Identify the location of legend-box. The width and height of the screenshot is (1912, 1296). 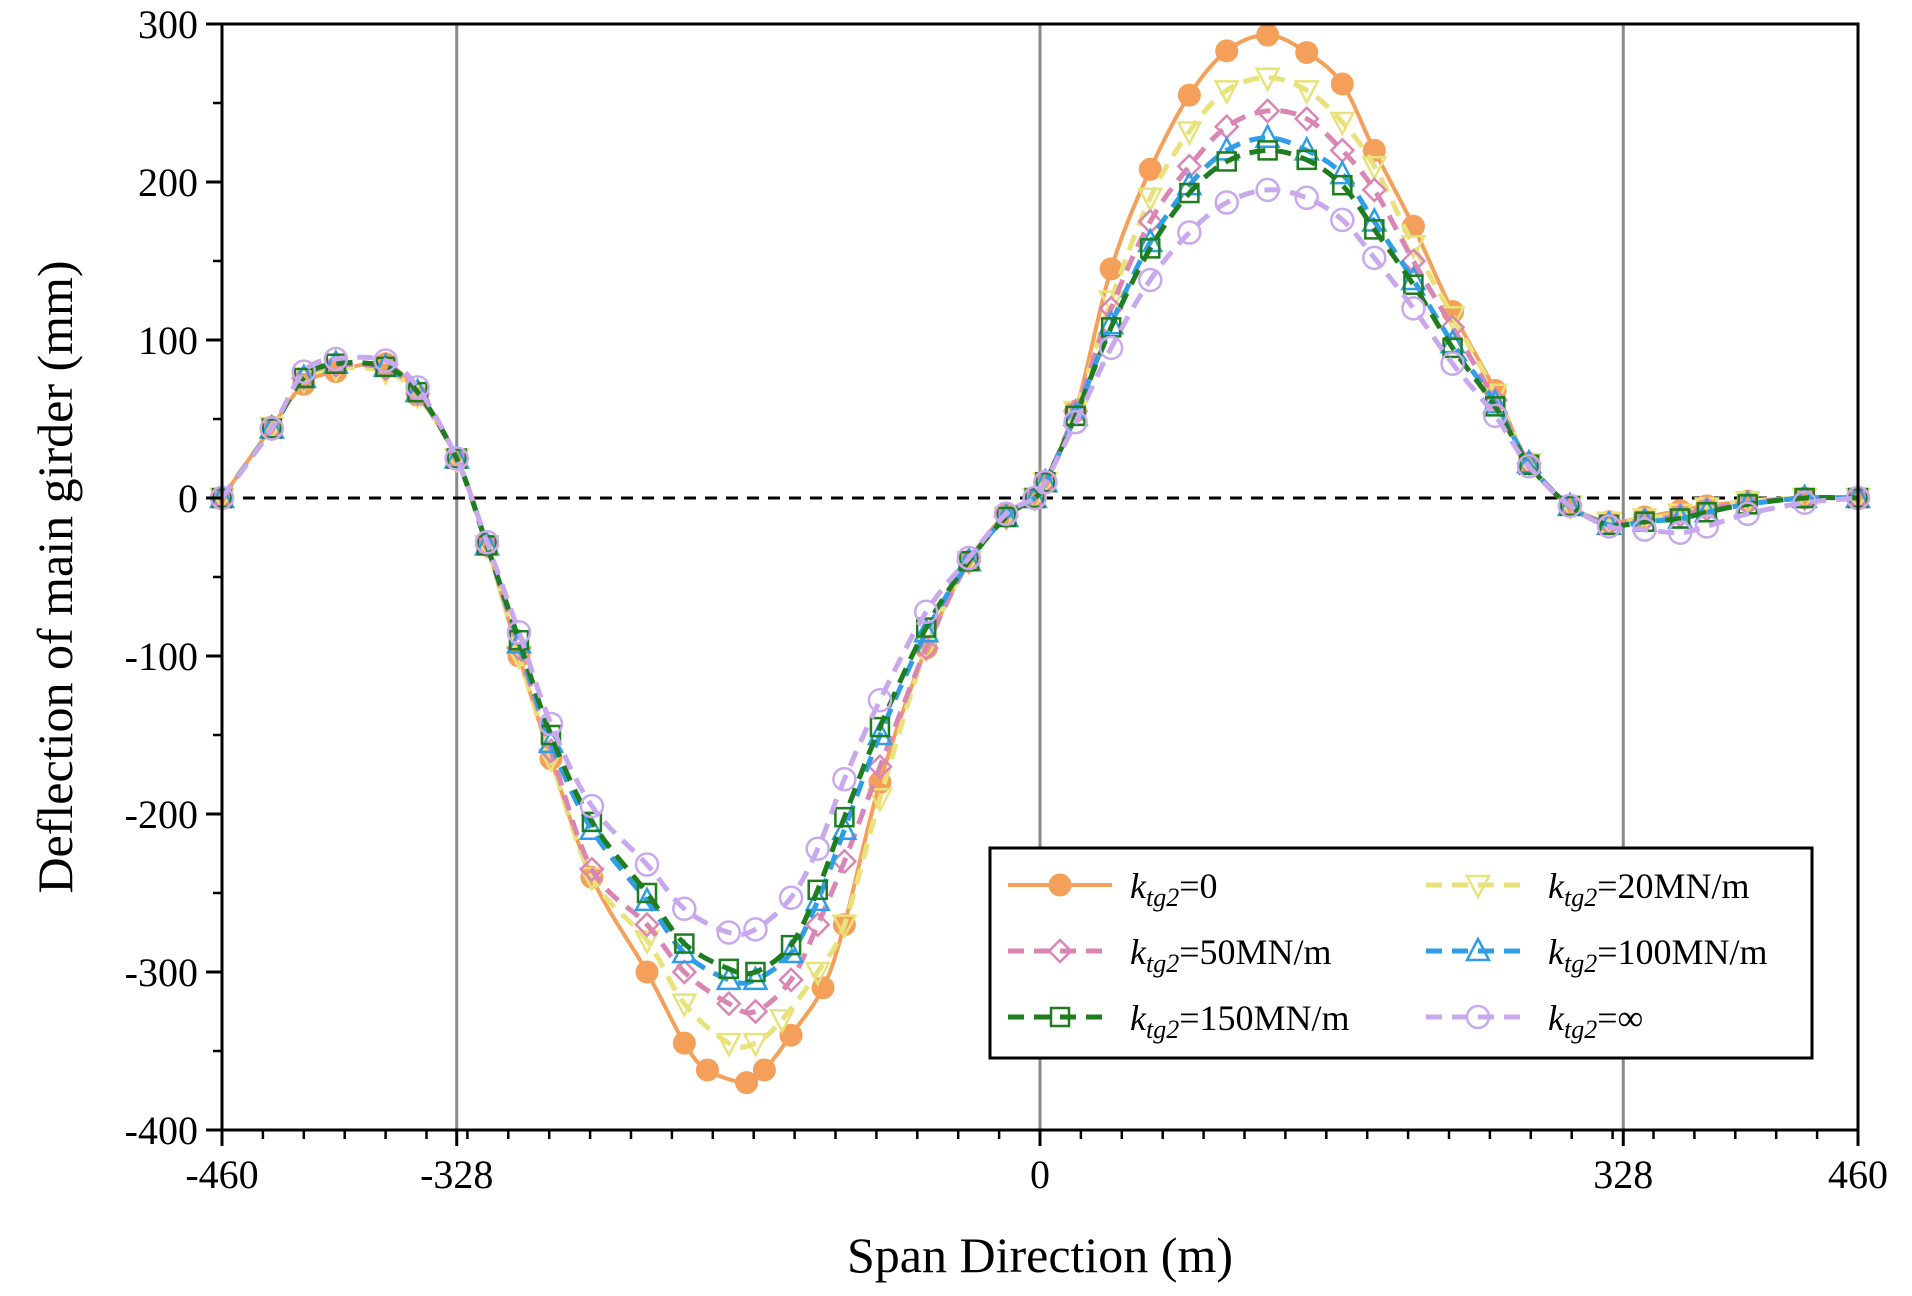
(1401, 953).